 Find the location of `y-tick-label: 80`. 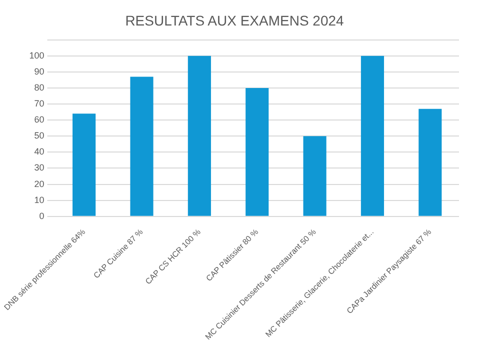

y-tick-label: 80 is located at coordinates (39, 87).